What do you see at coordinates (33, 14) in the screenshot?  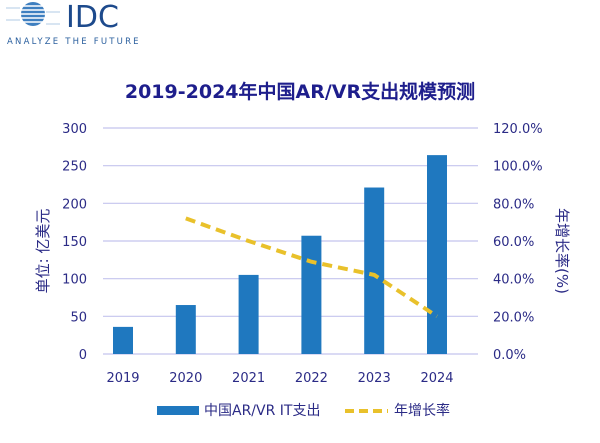 I see `globe-icon` at bounding box center [33, 14].